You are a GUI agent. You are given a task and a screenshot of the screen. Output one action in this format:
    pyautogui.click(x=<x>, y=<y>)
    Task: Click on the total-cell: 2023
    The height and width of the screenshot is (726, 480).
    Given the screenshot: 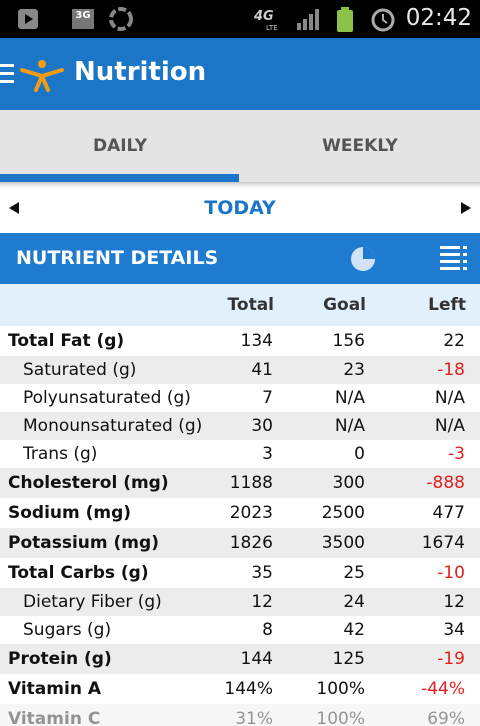 What is the action you would take?
    pyautogui.click(x=251, y=513)
    